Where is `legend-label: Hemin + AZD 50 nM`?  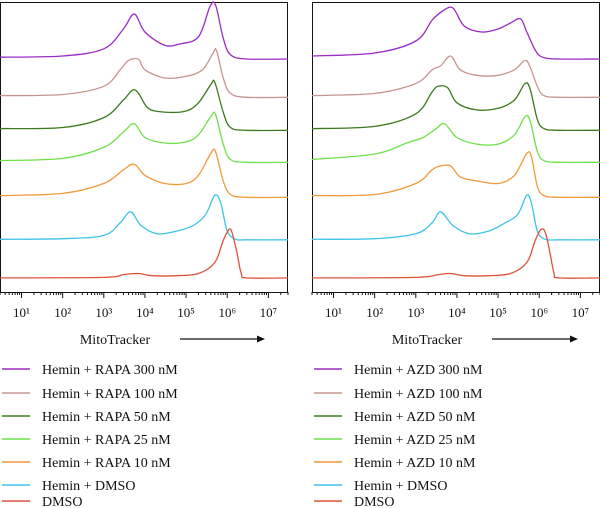 legend-label: Hemin + AZD 50 nM is located at coordinates (415, 417).